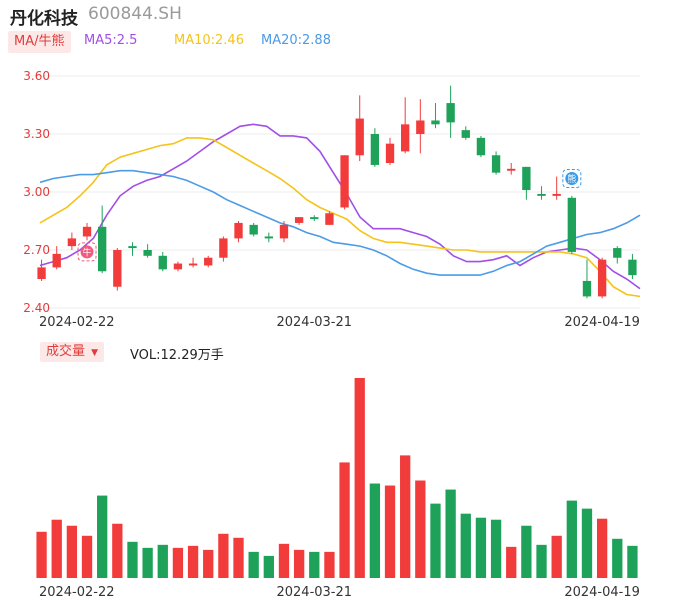 Image resolution: width=686 pixels, height=606 pixels. I want to click on y-tick-label: 2.40, so click(36, 308).